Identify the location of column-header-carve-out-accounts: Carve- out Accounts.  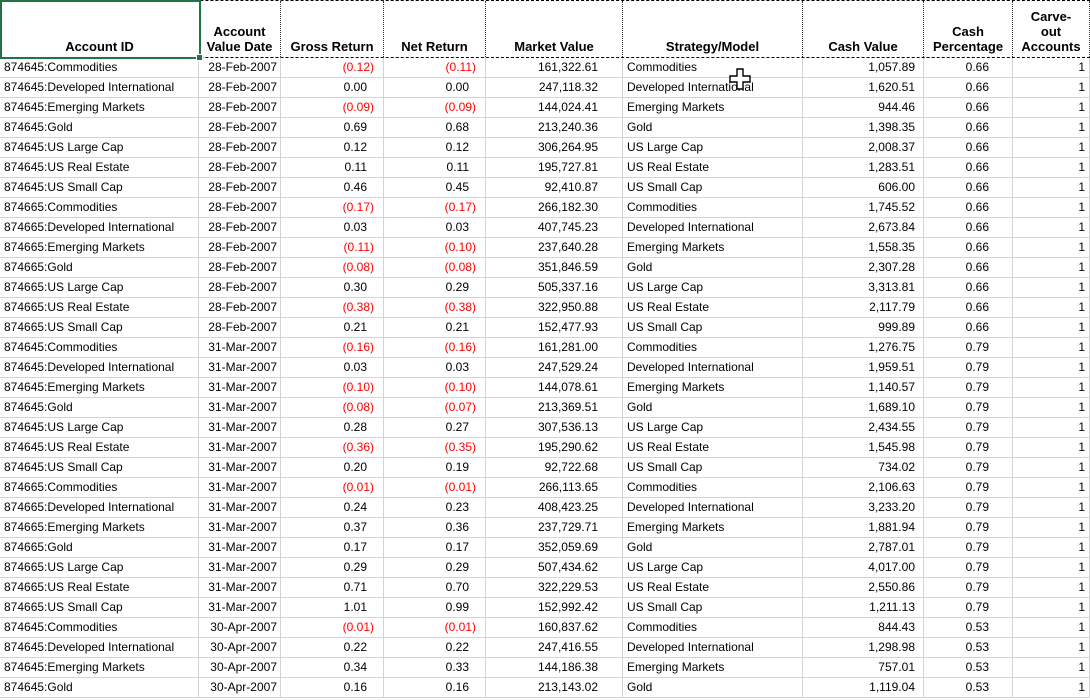
(1051, 29).